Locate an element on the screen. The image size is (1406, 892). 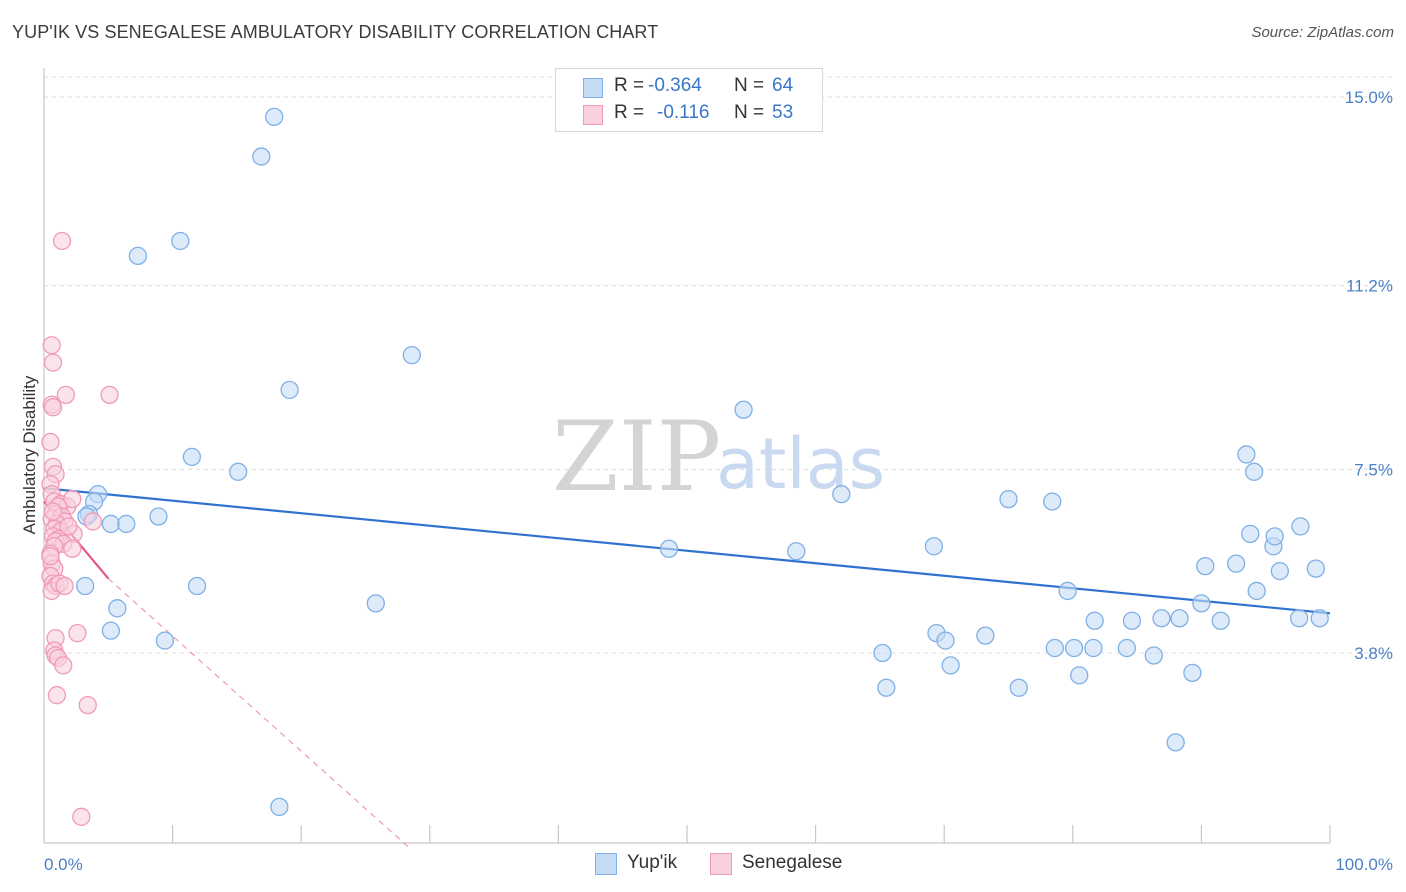
watermark-atlas: atlas is located at coordinates (800, 464).